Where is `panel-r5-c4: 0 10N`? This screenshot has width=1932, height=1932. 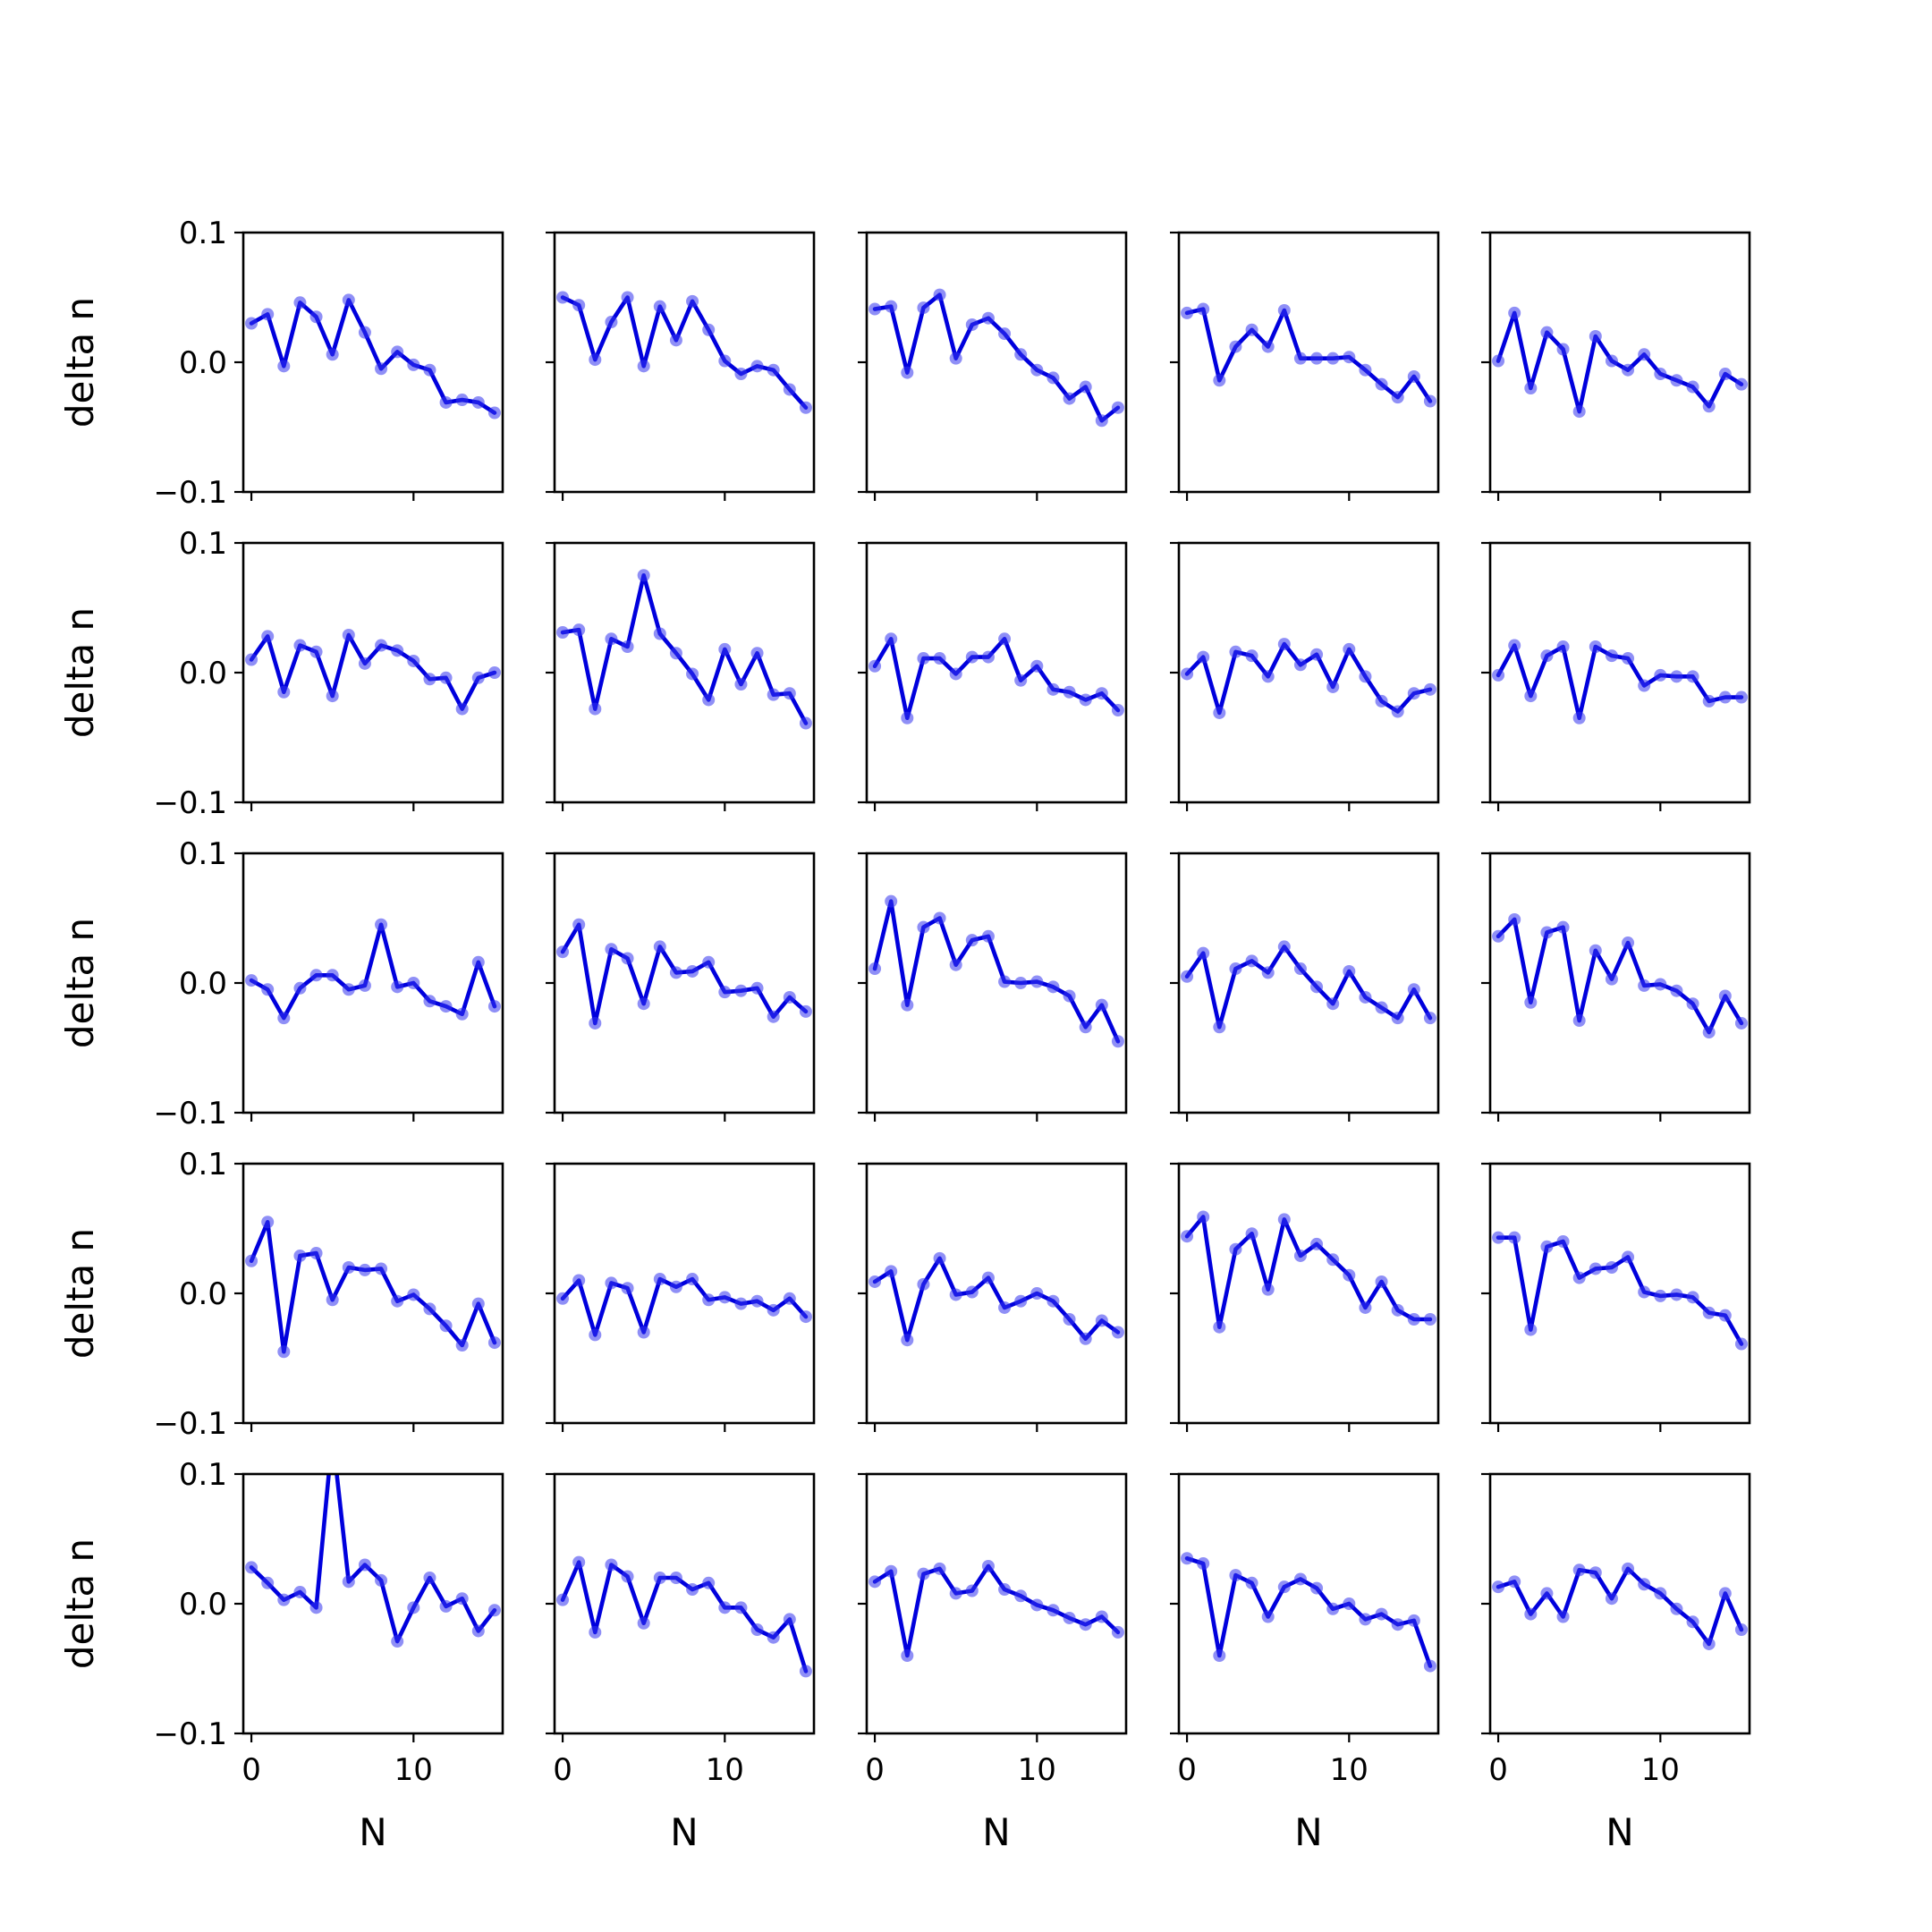
panel-r5-c4: 0 10N is located at coordinates (1305, 1663).